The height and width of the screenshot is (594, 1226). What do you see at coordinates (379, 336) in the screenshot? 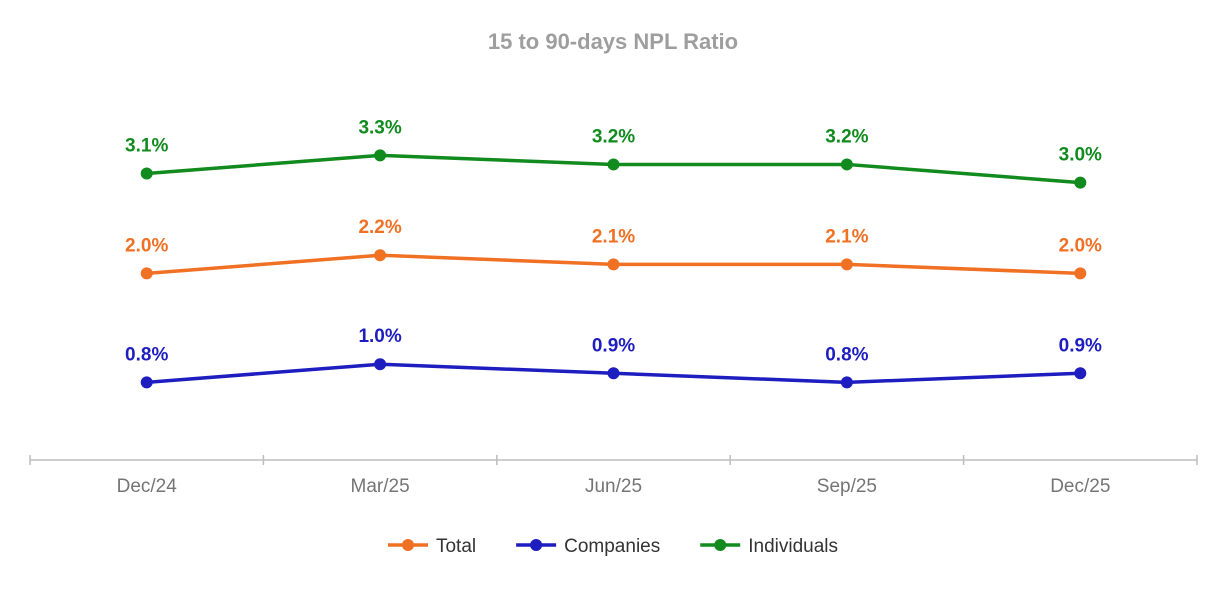
I see `data-label-companies: 1.0%` at bounding box center [379, 336].